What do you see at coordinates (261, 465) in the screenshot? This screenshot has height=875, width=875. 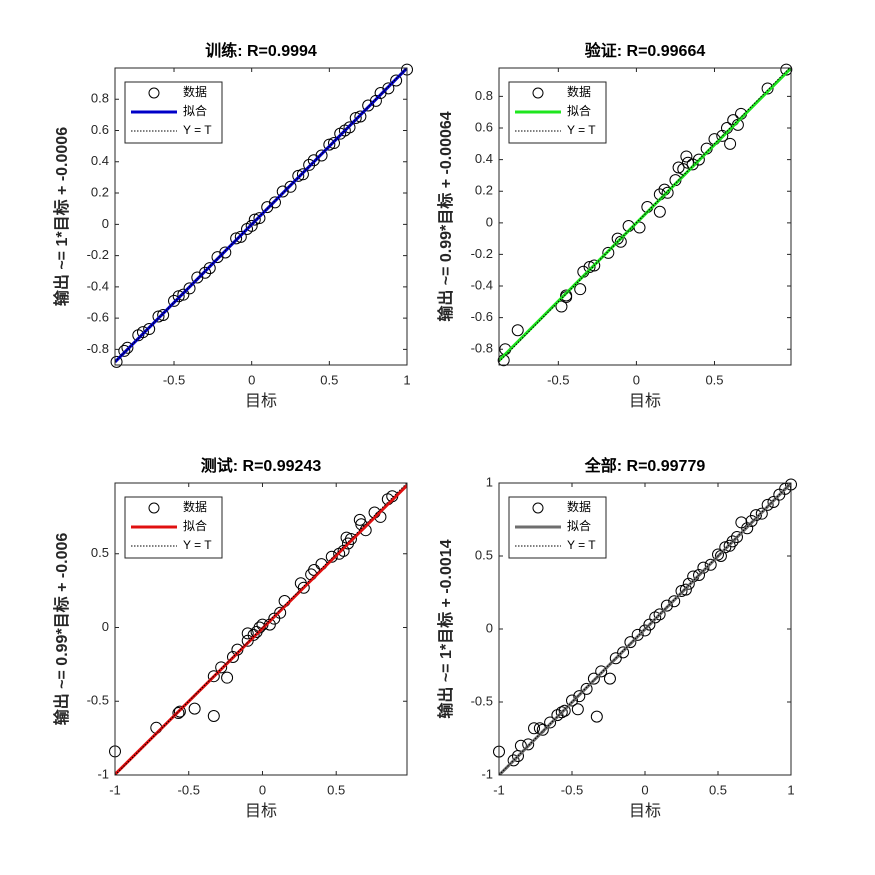 I see `chart-title: 测试: R=0.99243` at bounding box center [261, 465].